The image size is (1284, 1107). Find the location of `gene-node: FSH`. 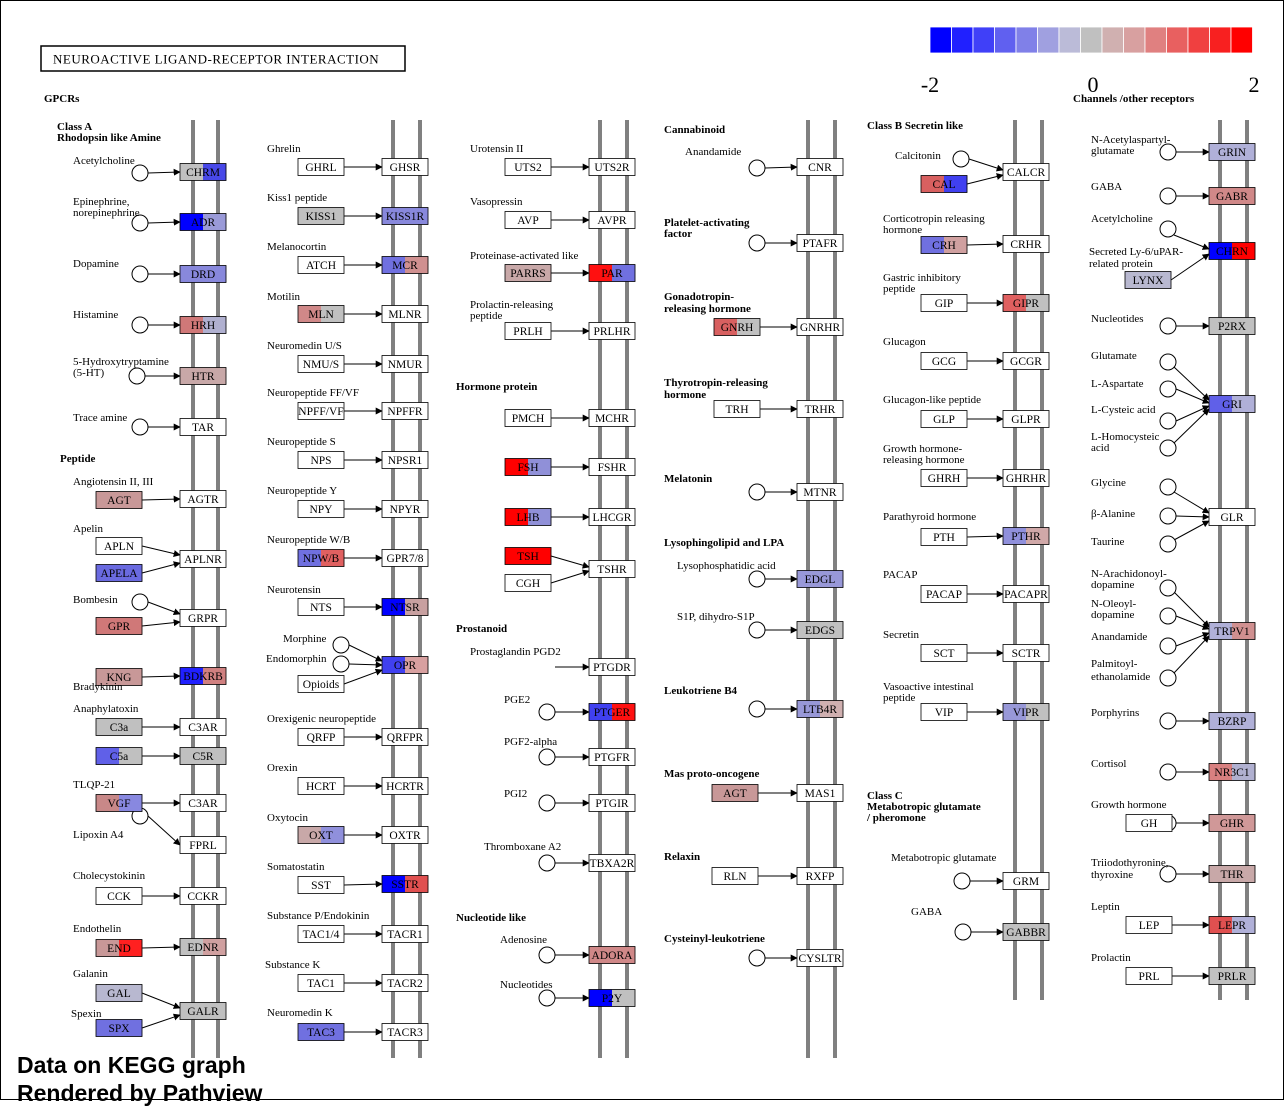

gene-node: FSH is located at coordinates (528, 467).